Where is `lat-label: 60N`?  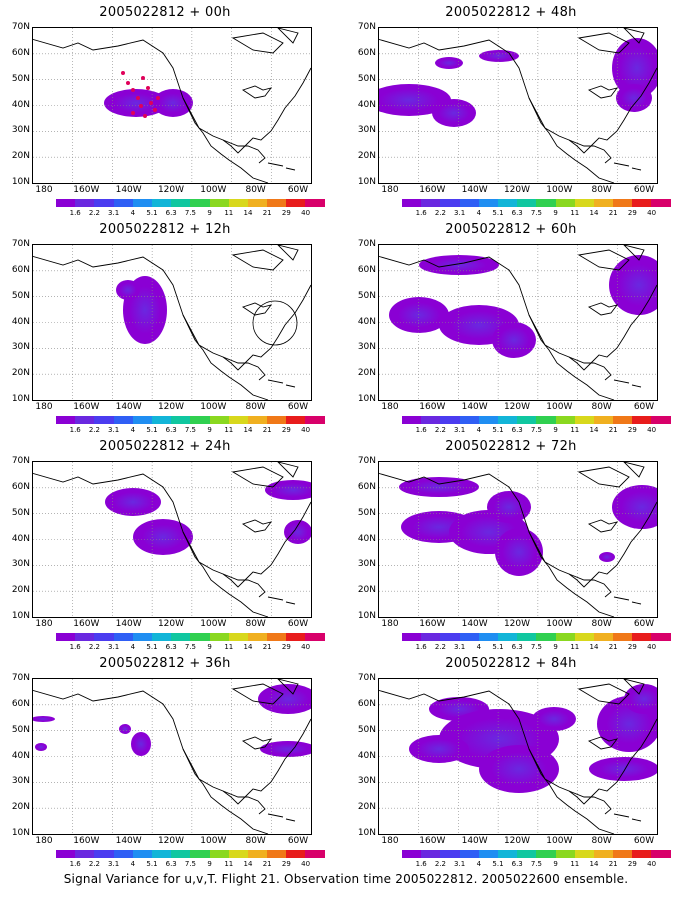 lat-label: 60N is located at coordinates (20, 703).